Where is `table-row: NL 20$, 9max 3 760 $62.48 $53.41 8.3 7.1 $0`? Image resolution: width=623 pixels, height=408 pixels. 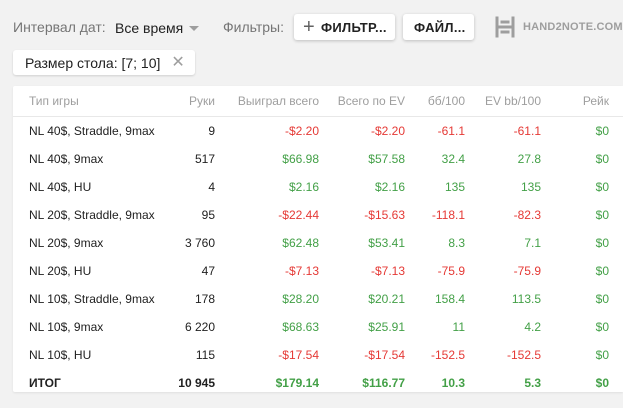 table-row: NL 20$, 9max 3 760 $62.48 $53.41 8.3 7.1 $0 is located at coordinates (318, 243).